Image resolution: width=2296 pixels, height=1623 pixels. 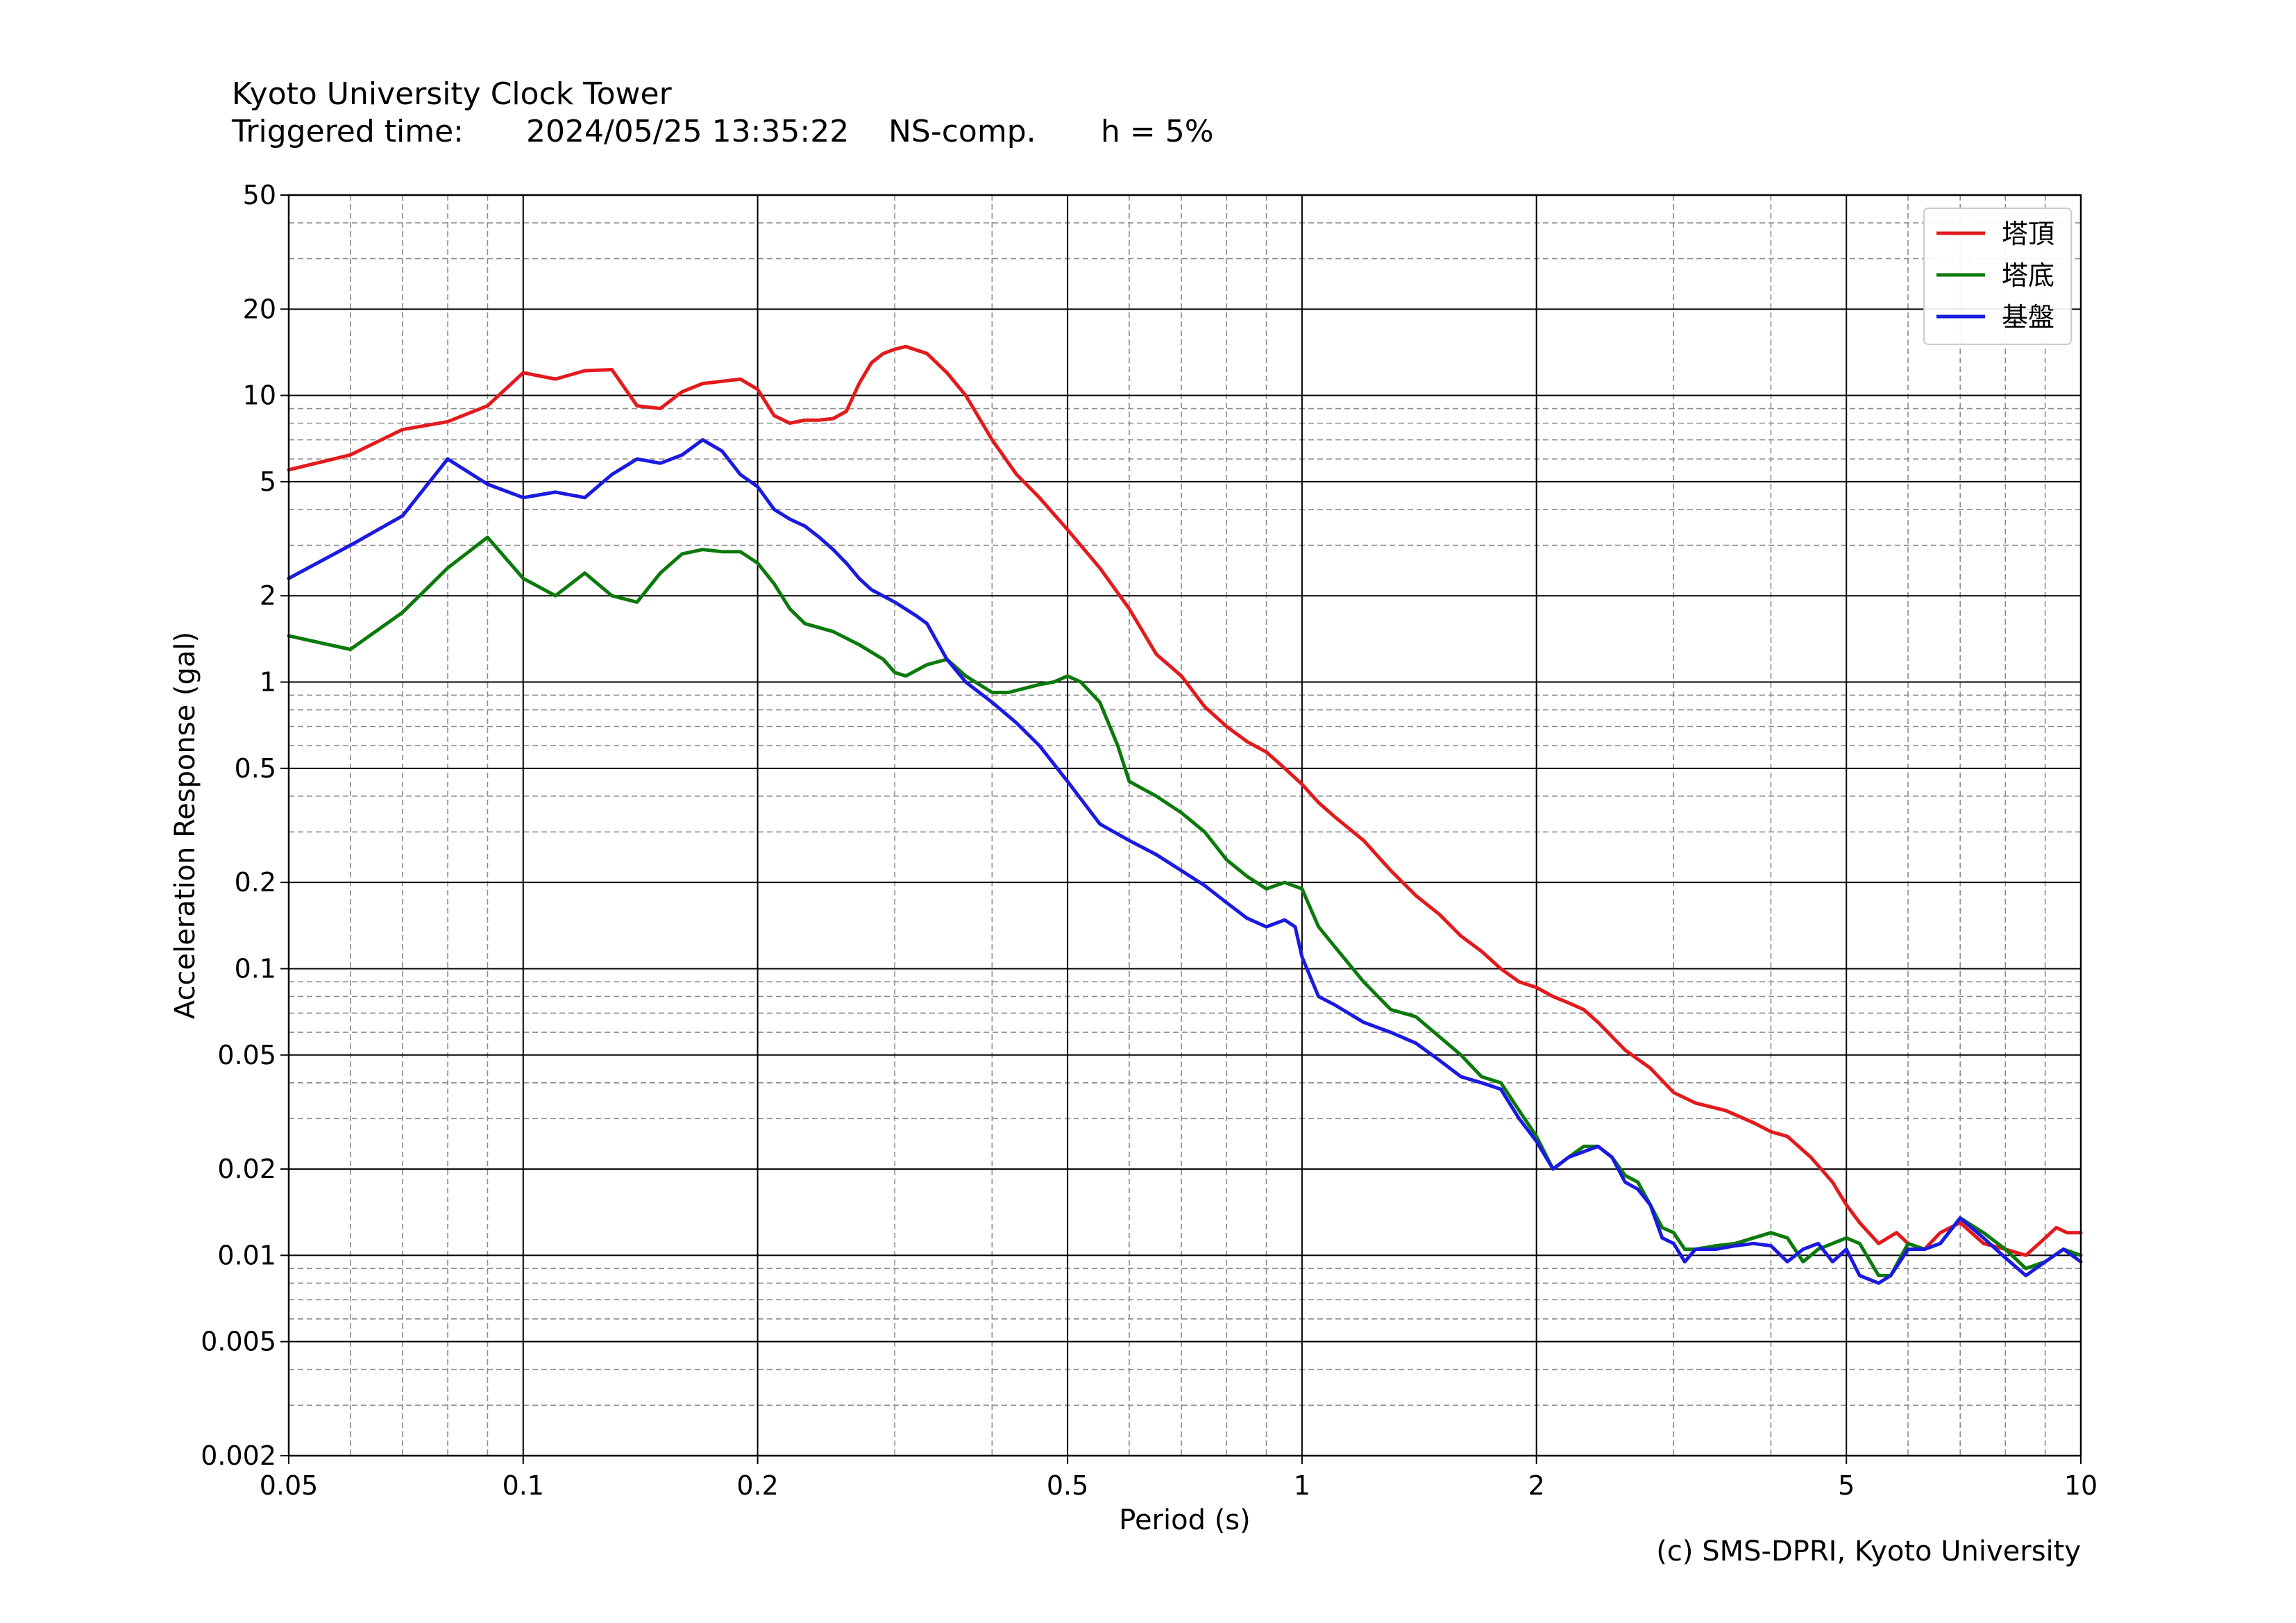 I want to click on y-tick-label: 20, so click(x=260, y=309).